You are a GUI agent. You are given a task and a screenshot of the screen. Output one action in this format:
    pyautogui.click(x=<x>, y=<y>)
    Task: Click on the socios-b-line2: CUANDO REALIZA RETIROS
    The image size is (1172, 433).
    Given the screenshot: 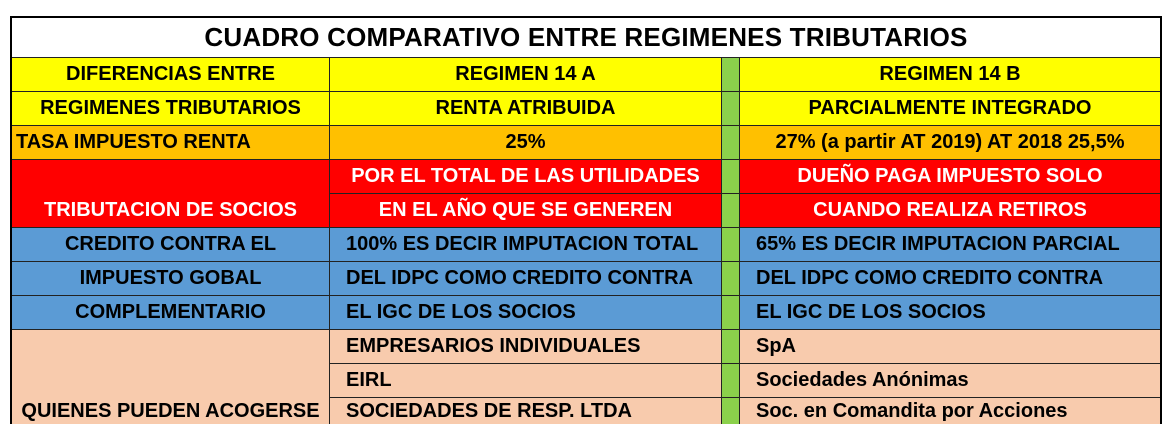 What is the action you would take?
    pyautogui.click(x=950, y=211)
    